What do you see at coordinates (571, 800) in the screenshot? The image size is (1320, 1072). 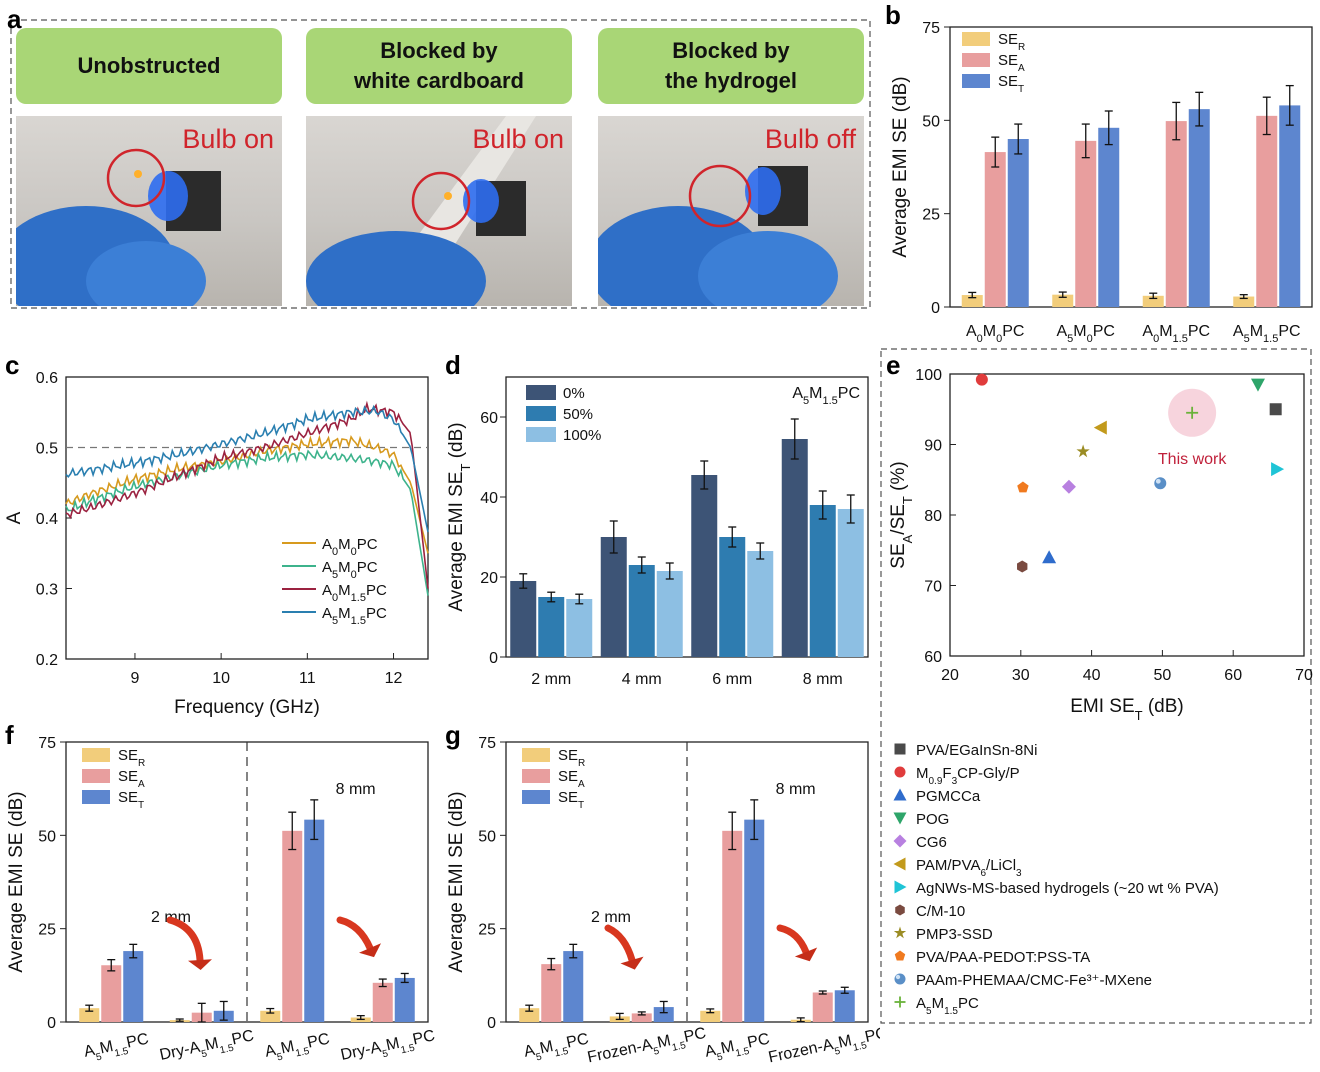 I see `legend-label: SET` at bounding box center [571, 800].